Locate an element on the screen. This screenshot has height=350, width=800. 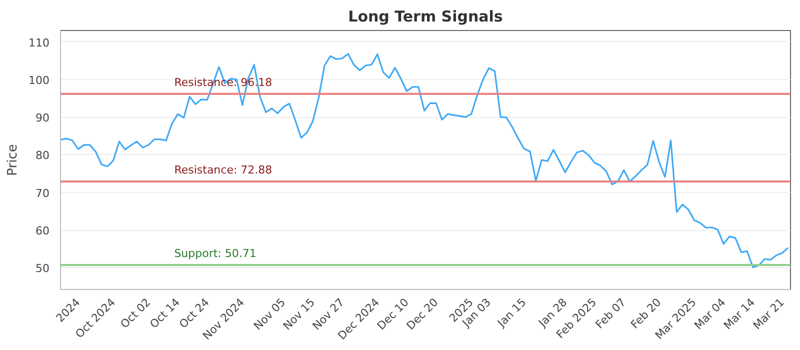
y-tick-label: 70 is located at coordinates (43, 193).